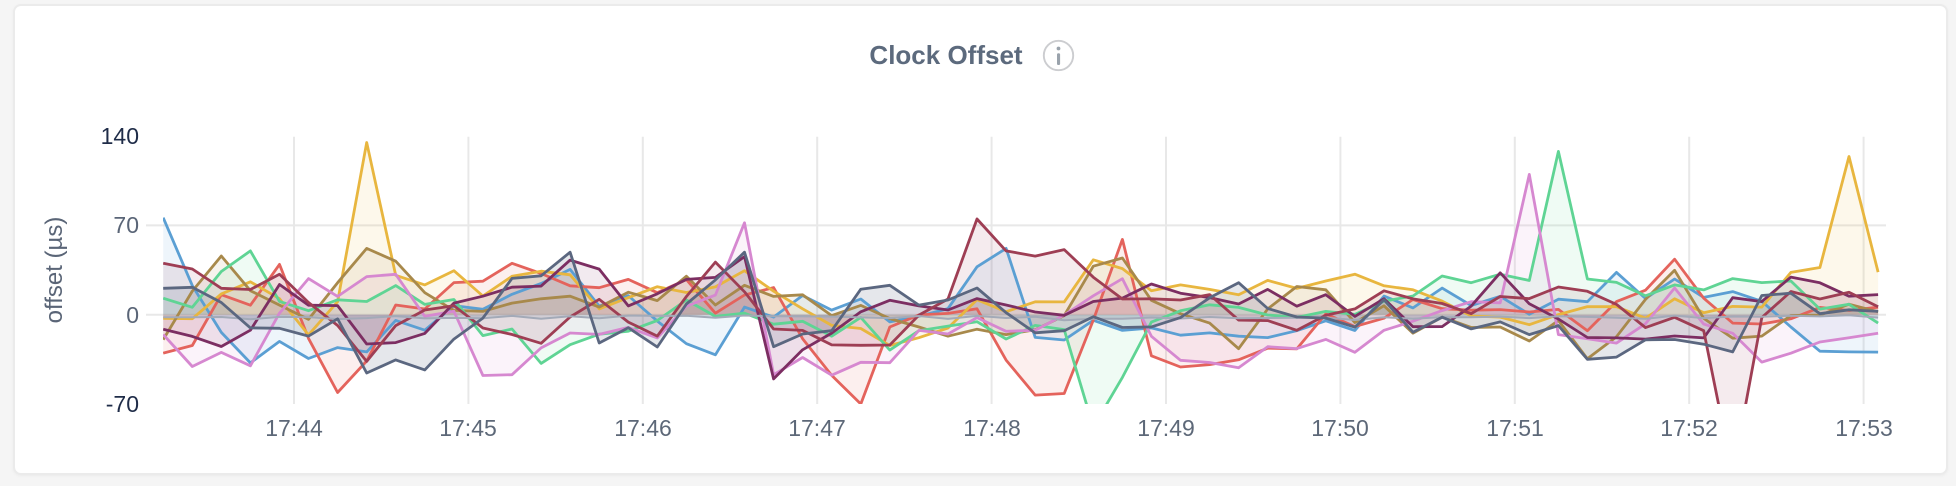 The width and height of the screenshot is (1956, 486). Describe the element at coordinates (120, 136) in the screenshot. I see `svg-text: 140` at that location.